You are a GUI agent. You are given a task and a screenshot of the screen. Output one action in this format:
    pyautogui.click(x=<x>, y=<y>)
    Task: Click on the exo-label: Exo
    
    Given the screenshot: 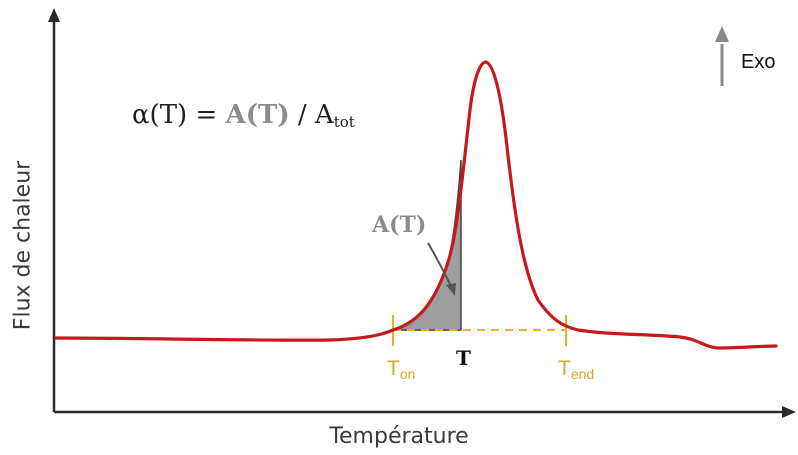 What is the action you would take?
    pyautogui.click(x=758, y=62)
    